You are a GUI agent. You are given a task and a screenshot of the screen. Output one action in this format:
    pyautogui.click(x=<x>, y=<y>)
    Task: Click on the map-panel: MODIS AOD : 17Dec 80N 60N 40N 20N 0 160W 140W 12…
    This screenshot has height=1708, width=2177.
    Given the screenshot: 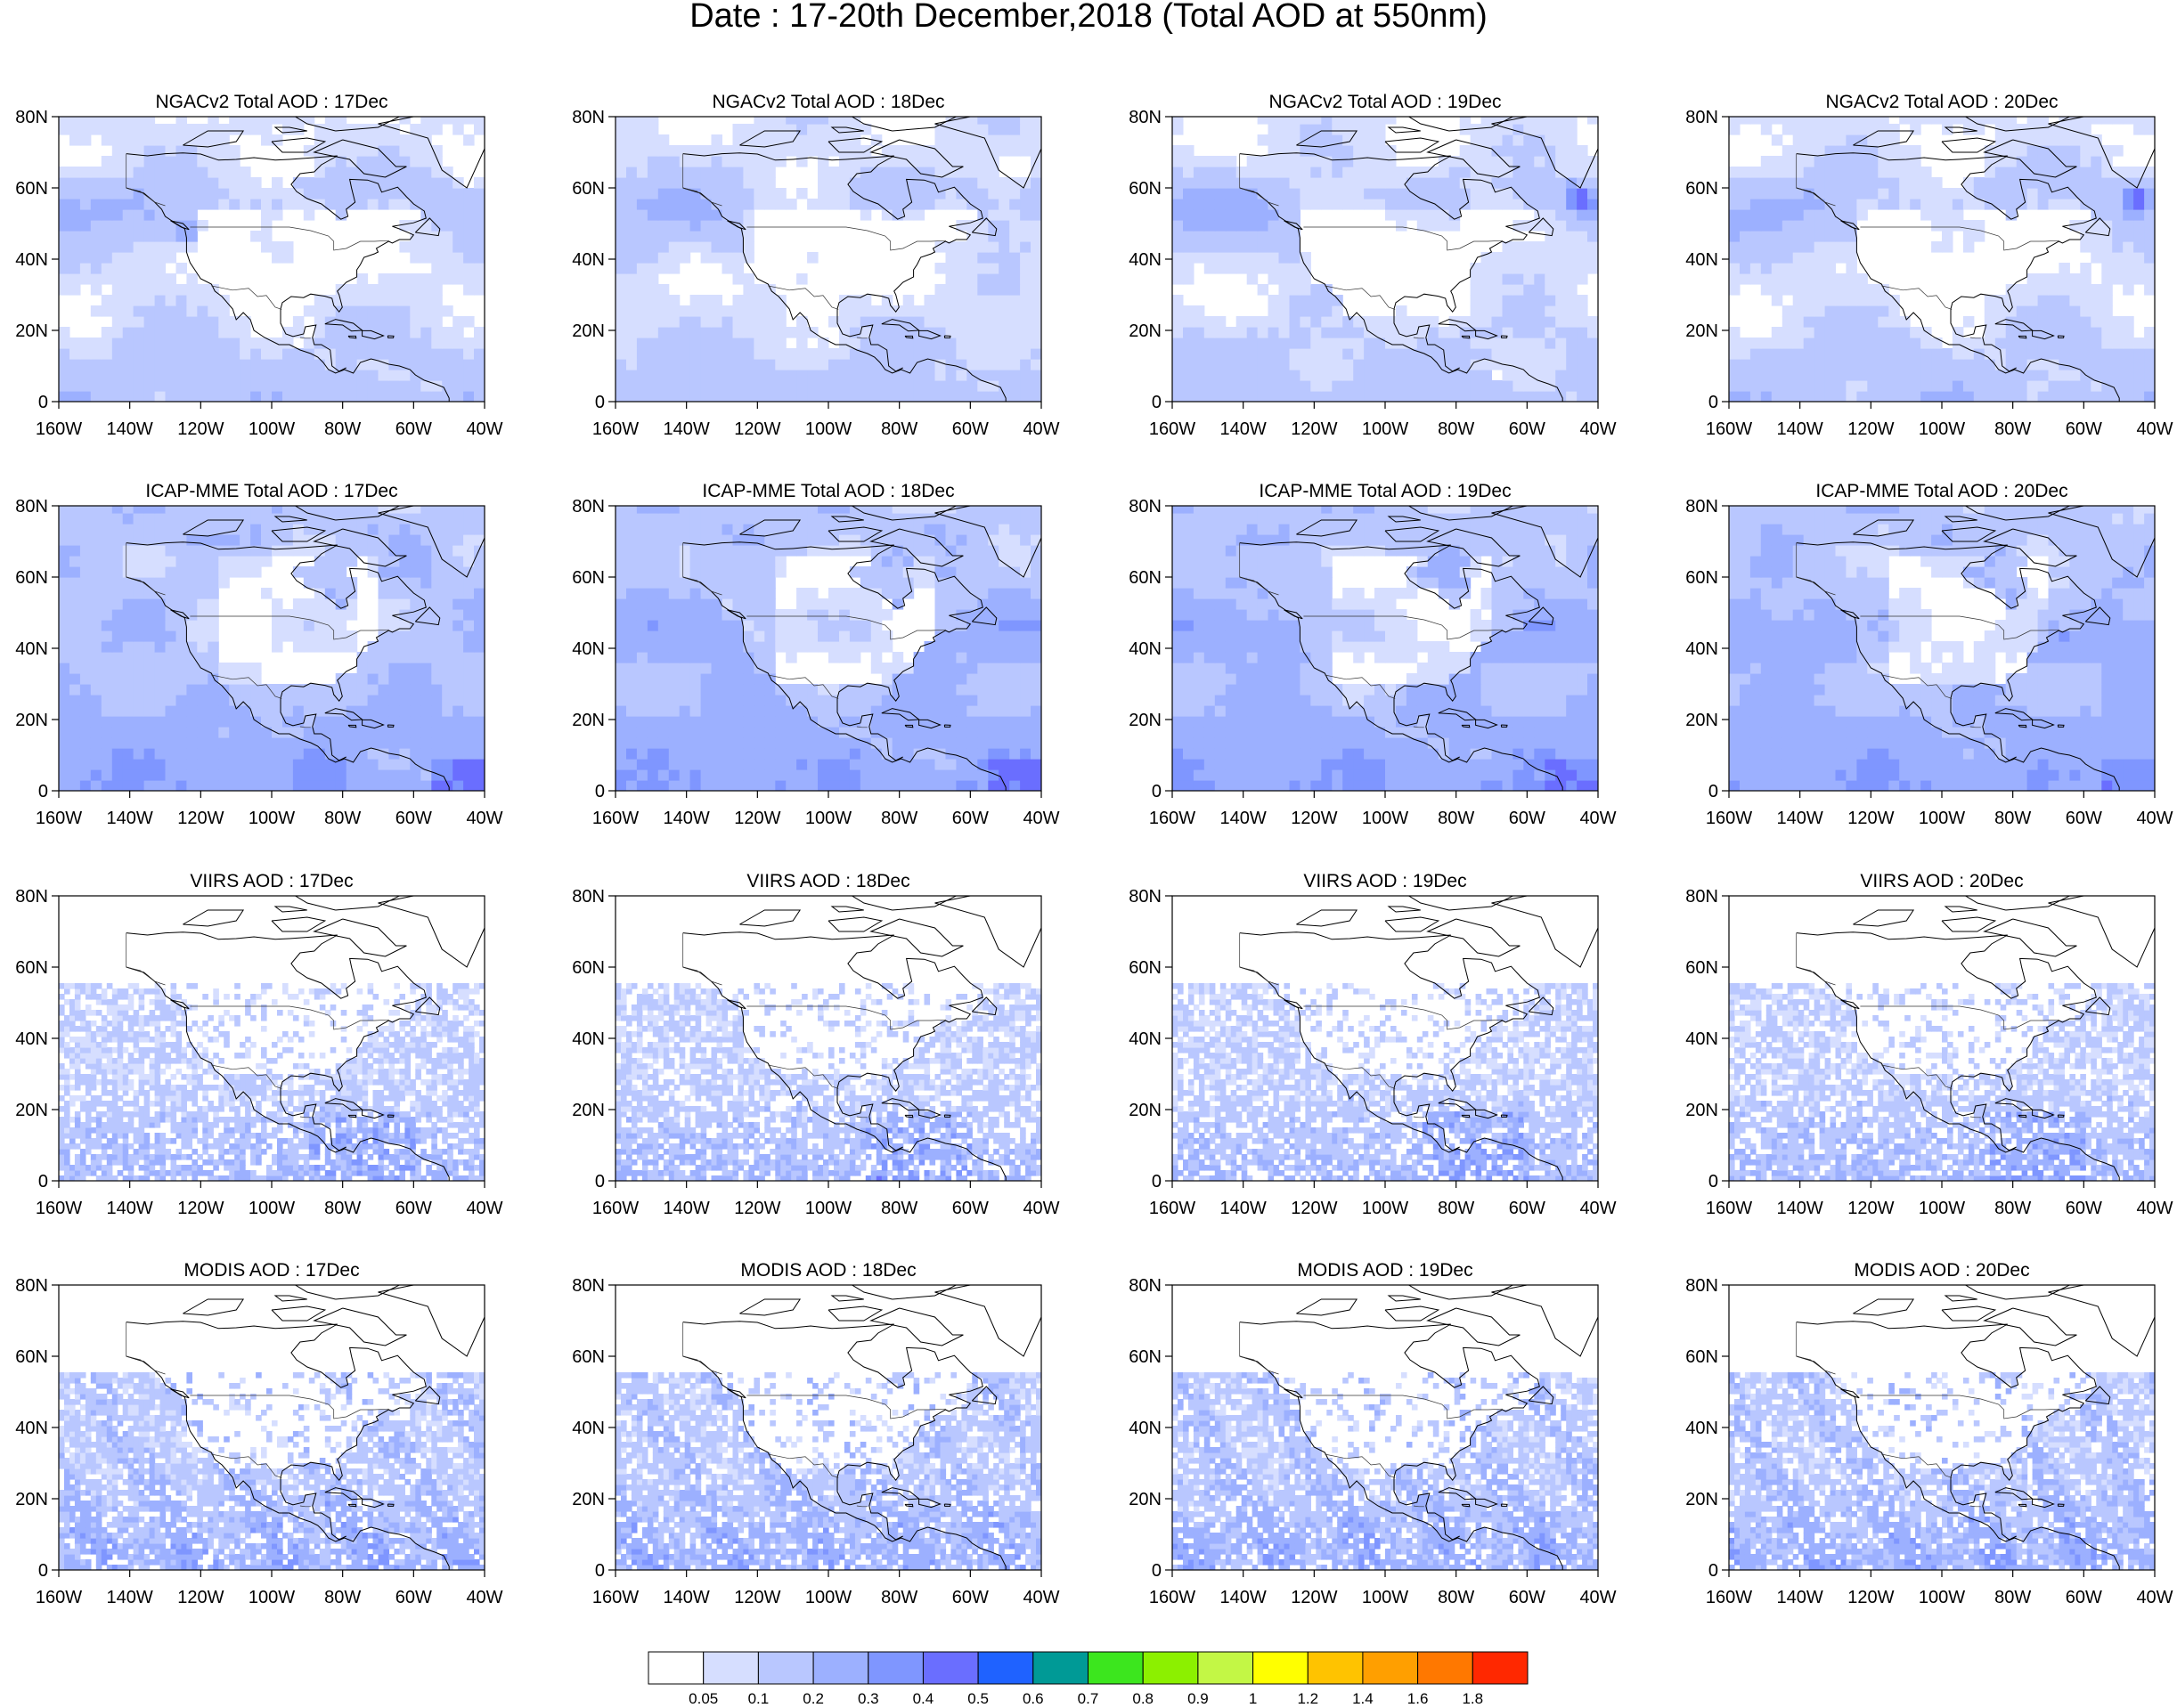 What is the action you would take?
    pyautogui.click(x=258, y=1433)
    